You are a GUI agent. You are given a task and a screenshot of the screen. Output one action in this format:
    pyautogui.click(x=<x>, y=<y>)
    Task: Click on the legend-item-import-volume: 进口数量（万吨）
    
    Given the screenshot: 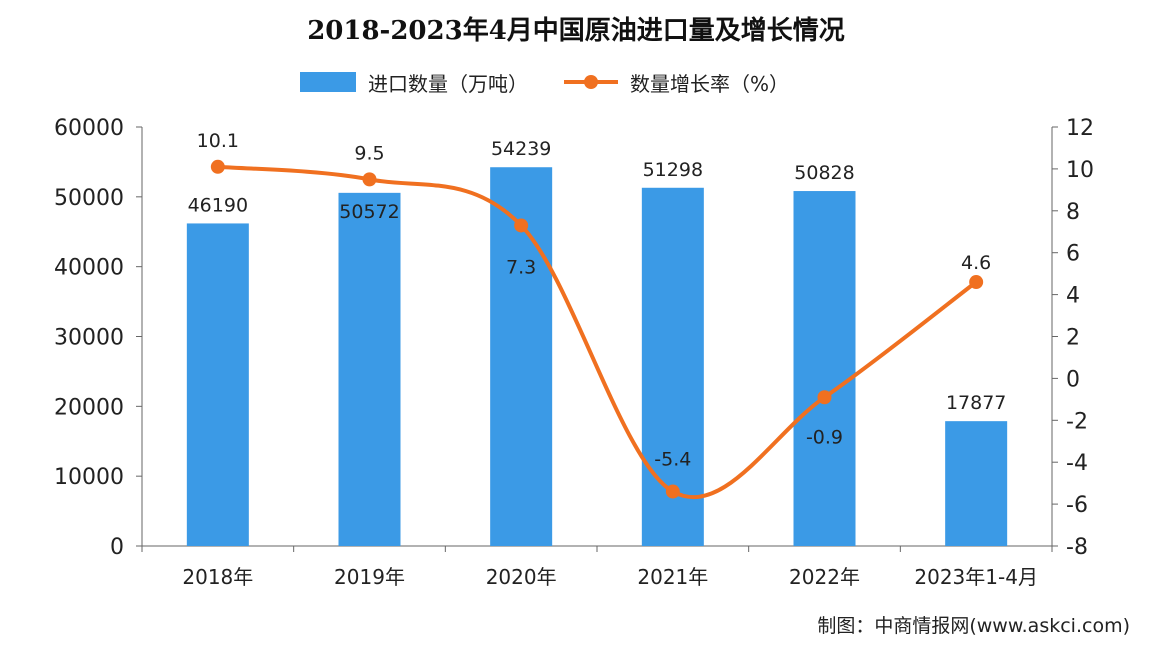 What is the action you would take?
    pyautogui.click(x=414, y=82)
    